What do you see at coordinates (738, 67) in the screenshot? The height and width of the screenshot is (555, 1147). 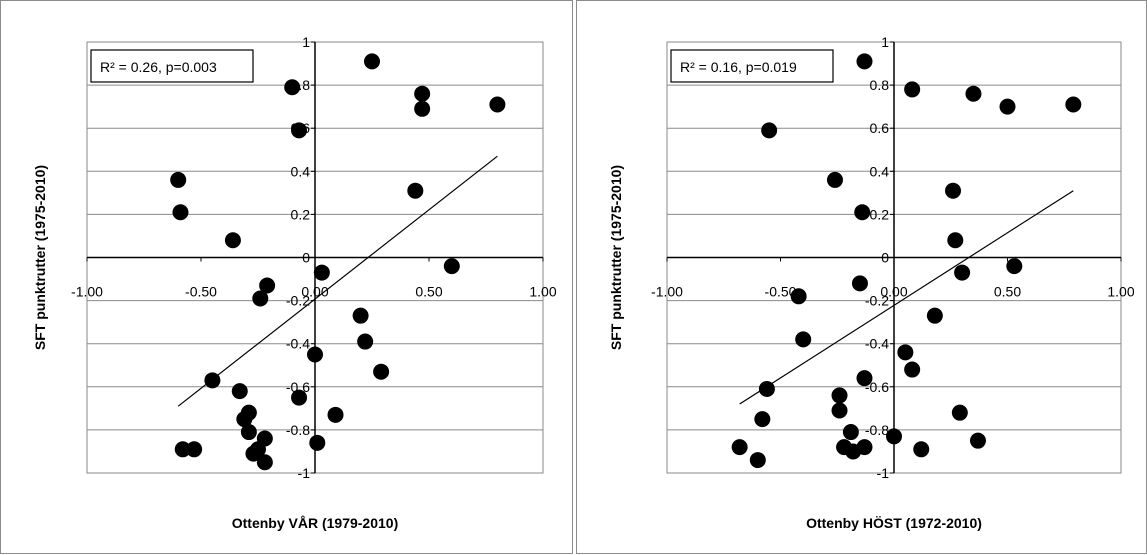 I see `annotation-text: R² = 0.16, p=0.019` at bounding box center [738, 67].